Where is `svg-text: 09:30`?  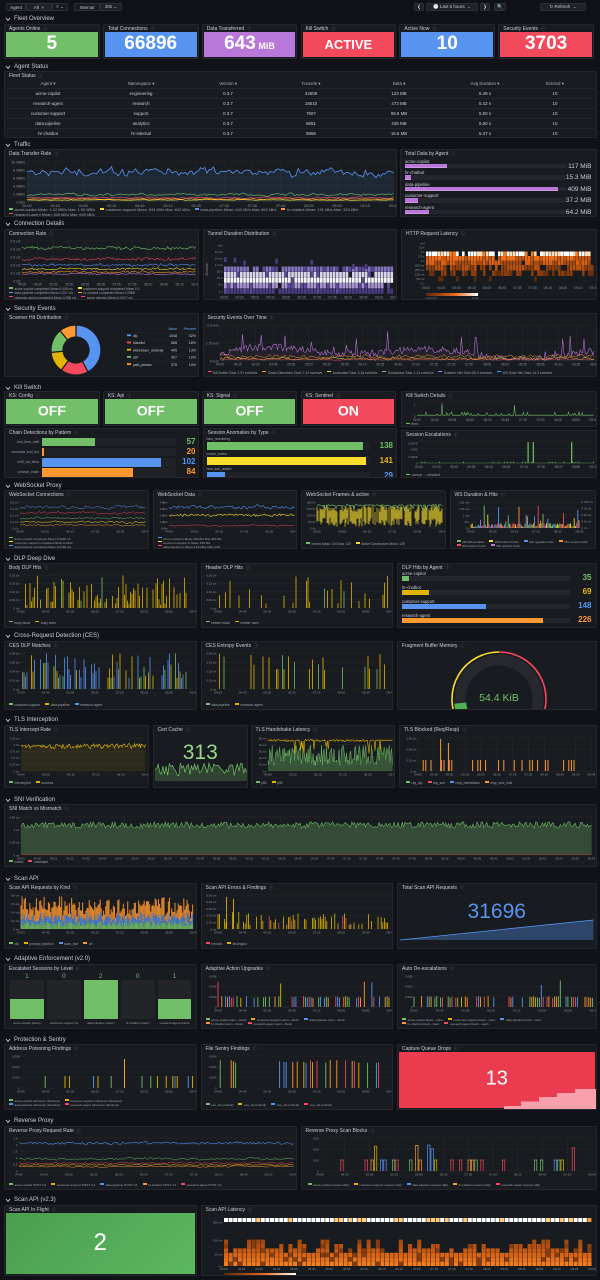 svg-text: 09:30 is located at coordinates (593, 420).